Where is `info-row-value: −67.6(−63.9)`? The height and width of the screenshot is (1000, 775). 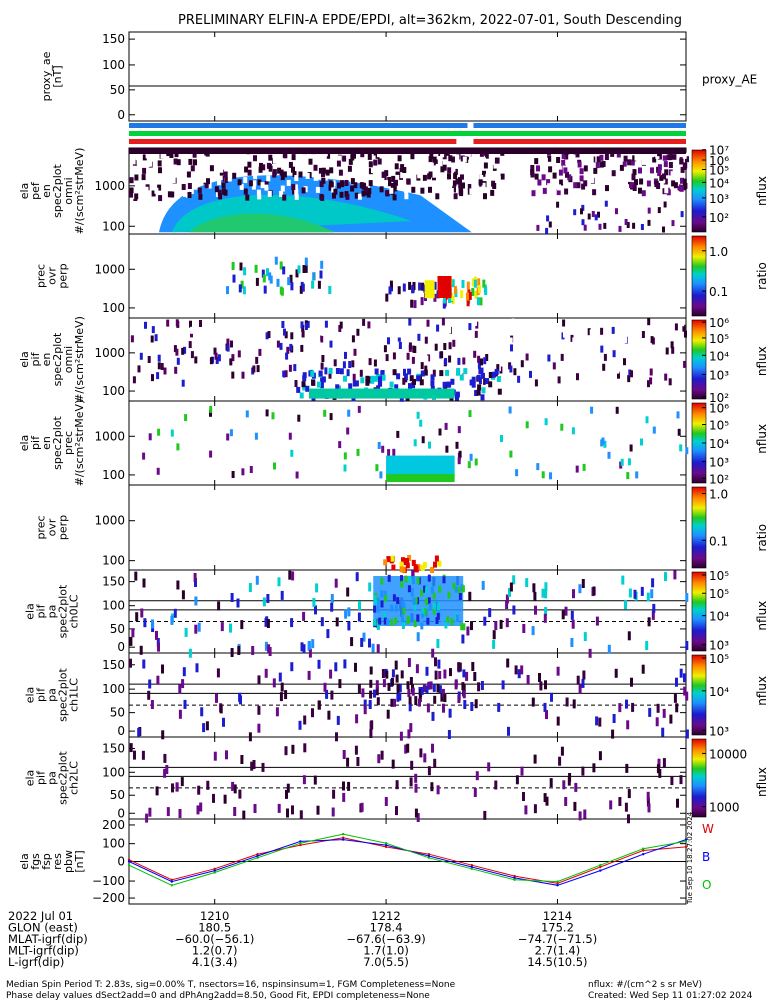
info-row-value: −67.6(−63.9) is located at coordinates (385, 939).